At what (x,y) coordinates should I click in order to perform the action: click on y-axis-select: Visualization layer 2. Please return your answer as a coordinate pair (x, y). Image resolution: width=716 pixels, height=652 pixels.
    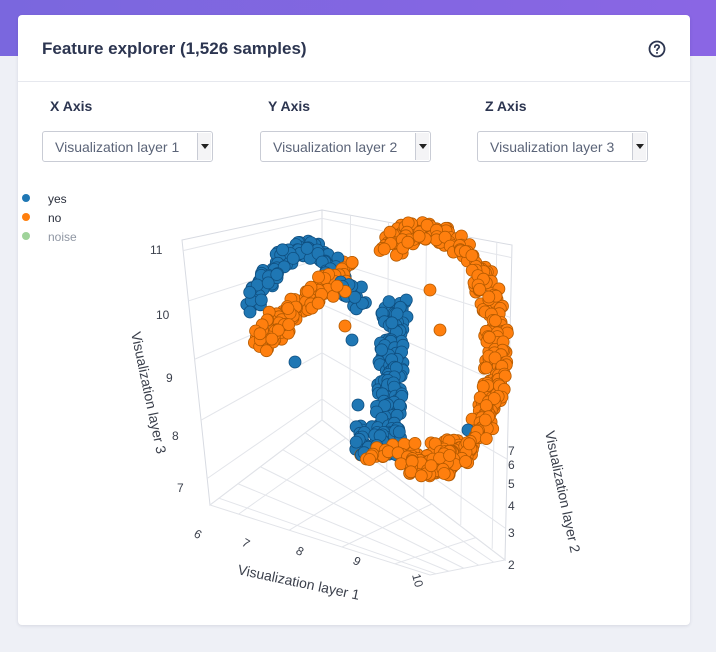
    Looking at the image, I should click on (345, 146).